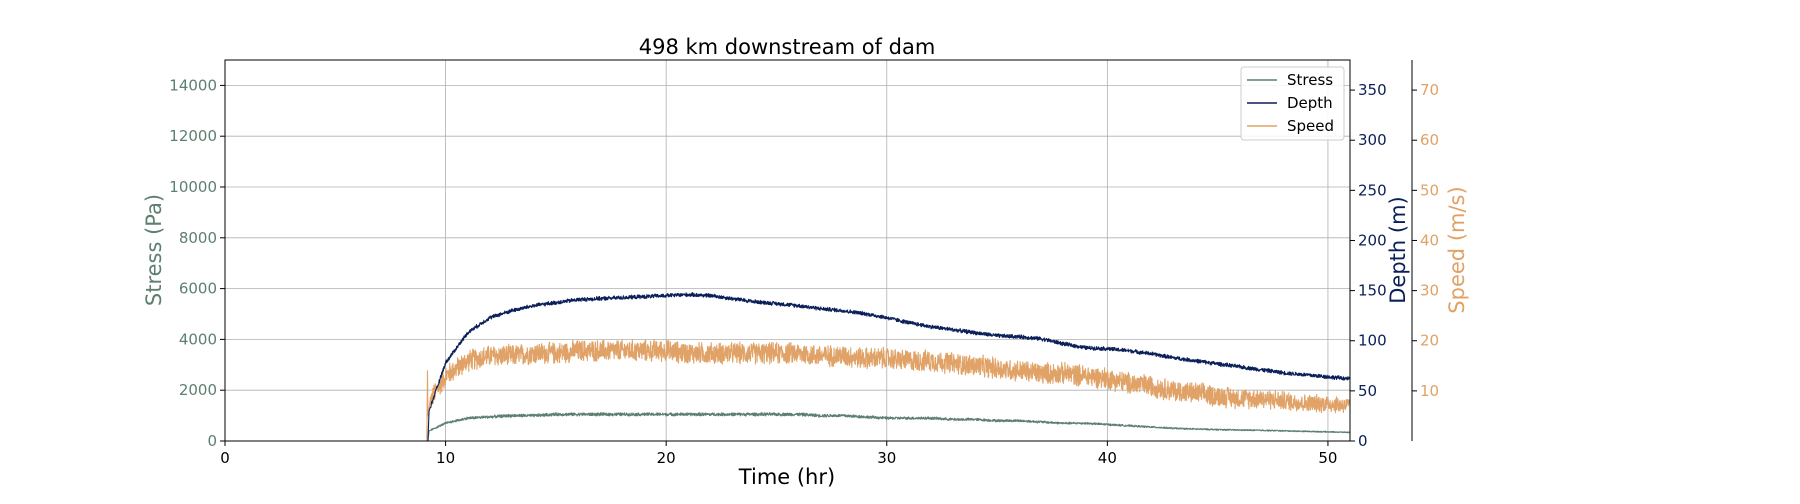  I want to click on speed-tick-label: 40, so click(1429, 240).